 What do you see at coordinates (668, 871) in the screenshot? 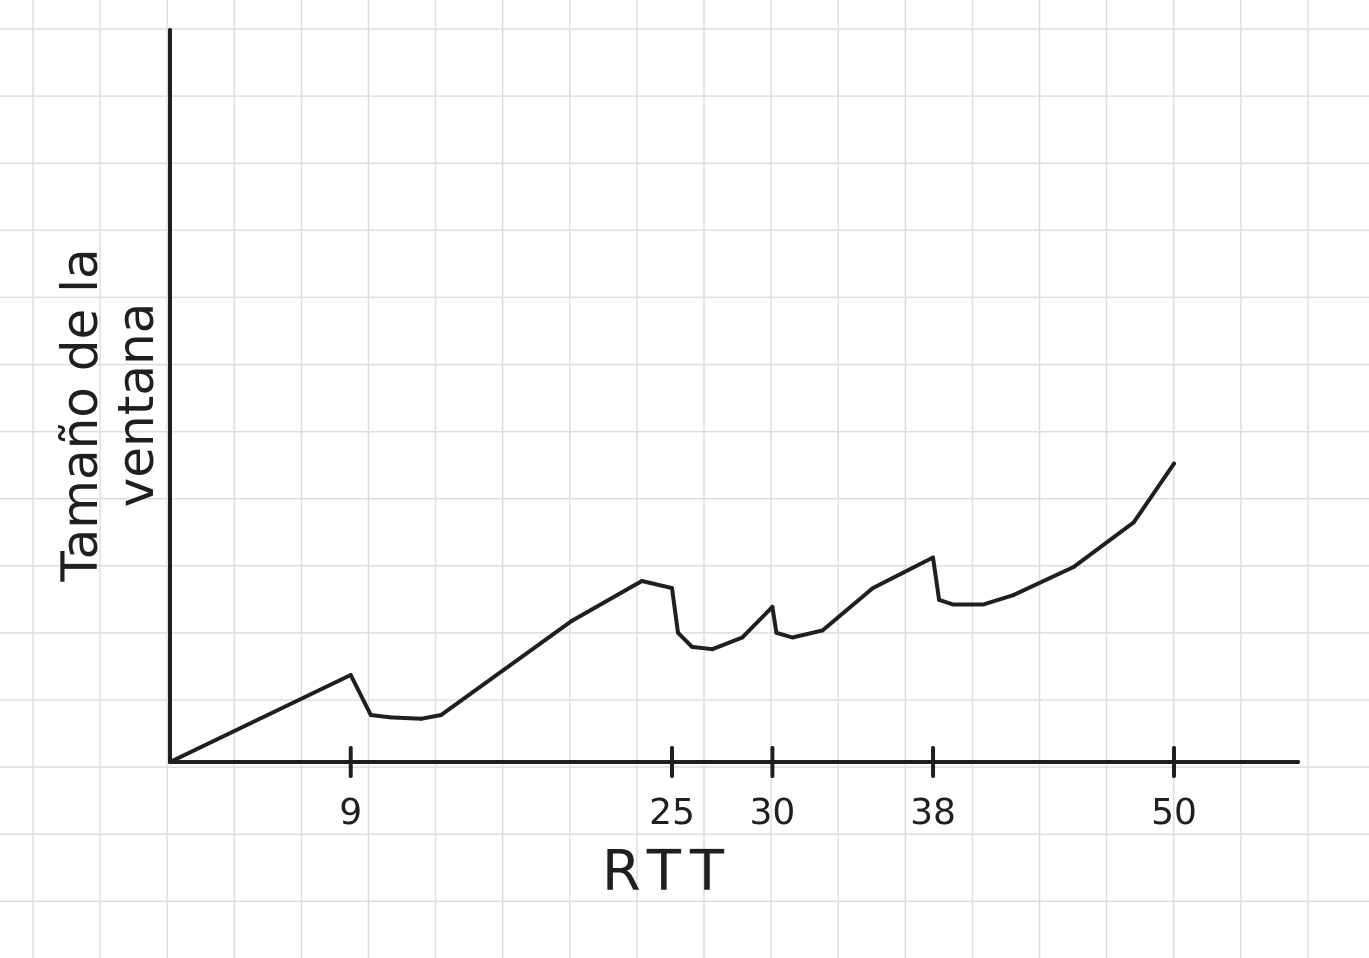
I see `x-axis-title: RTT` at bounding box center [668, 871].